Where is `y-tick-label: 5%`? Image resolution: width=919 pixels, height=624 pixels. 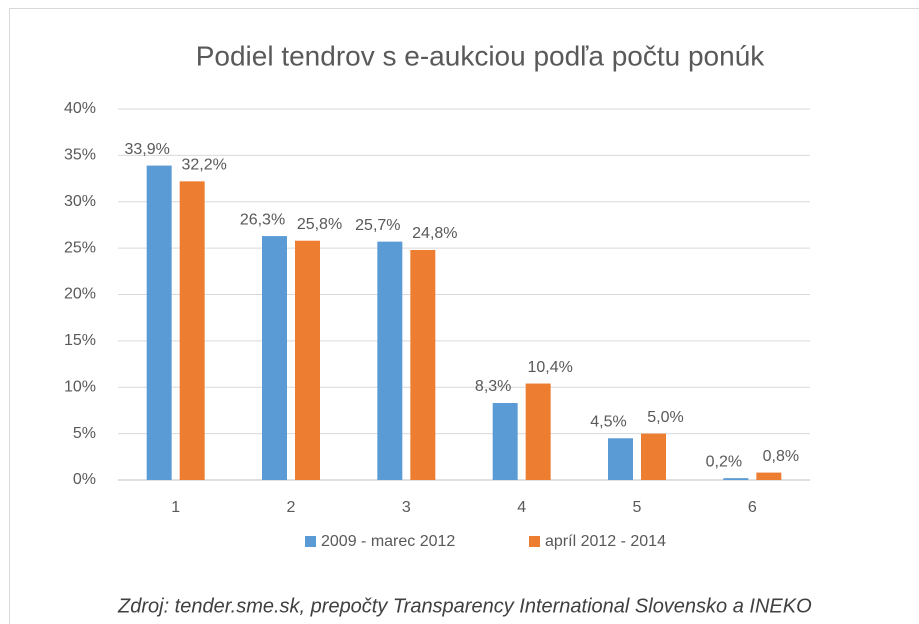 y-tick-label: 5% is located at coordinates (84, 433).